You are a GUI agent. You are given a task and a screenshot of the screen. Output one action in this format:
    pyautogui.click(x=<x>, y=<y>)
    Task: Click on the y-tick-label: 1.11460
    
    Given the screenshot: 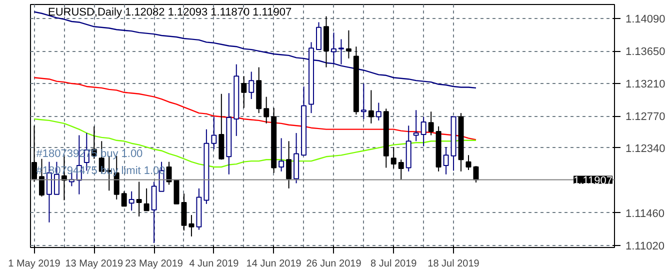 What is the action you would take?
    pyautogui.click(x=645, y=214)
    